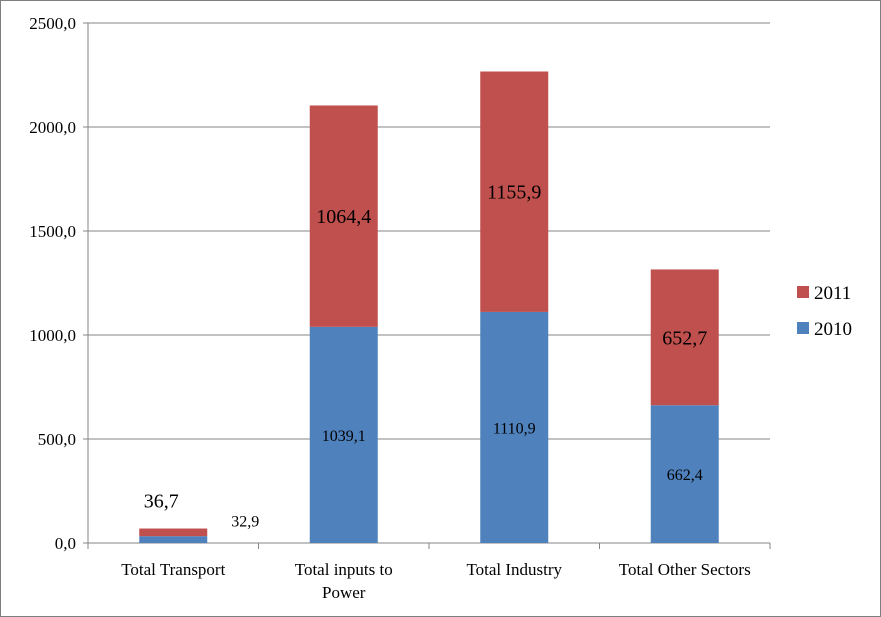 This screenshot has height=617, width=881. I want to click on y-tick-label-1: 500,0, so click(57, 439).